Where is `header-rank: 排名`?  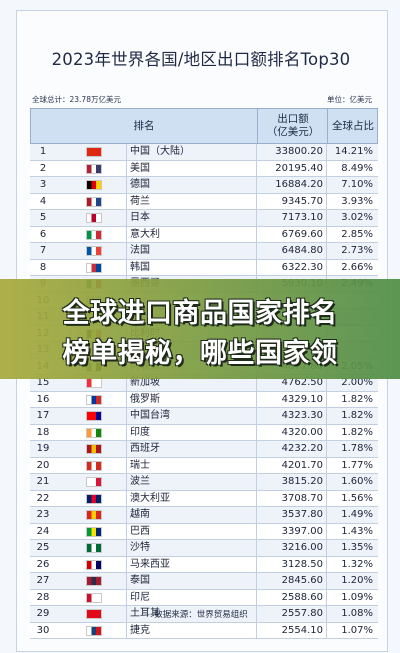
header-rank: 排名 is located at coordinates (144, 125).